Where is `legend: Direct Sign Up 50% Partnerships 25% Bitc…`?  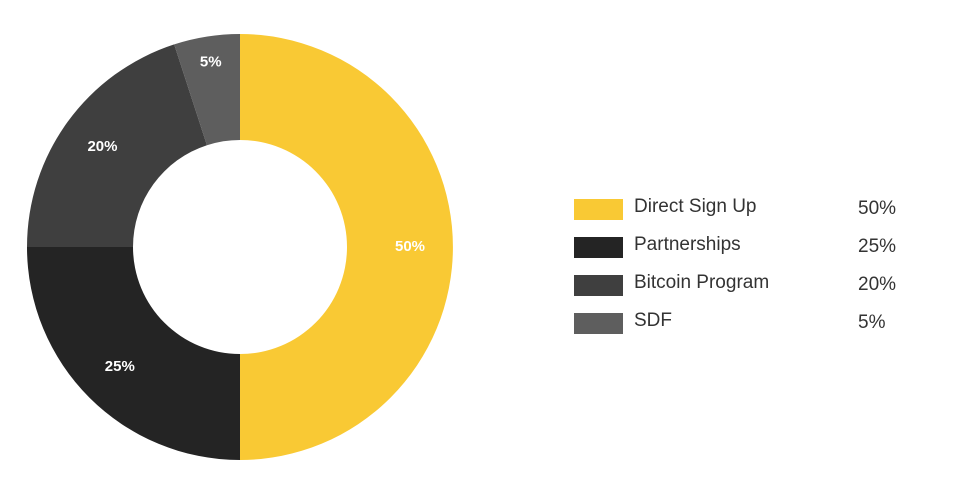
legend: Direct Sign Up 50% Partnerships 25% Bitc… is located at coordinates (754, 269).